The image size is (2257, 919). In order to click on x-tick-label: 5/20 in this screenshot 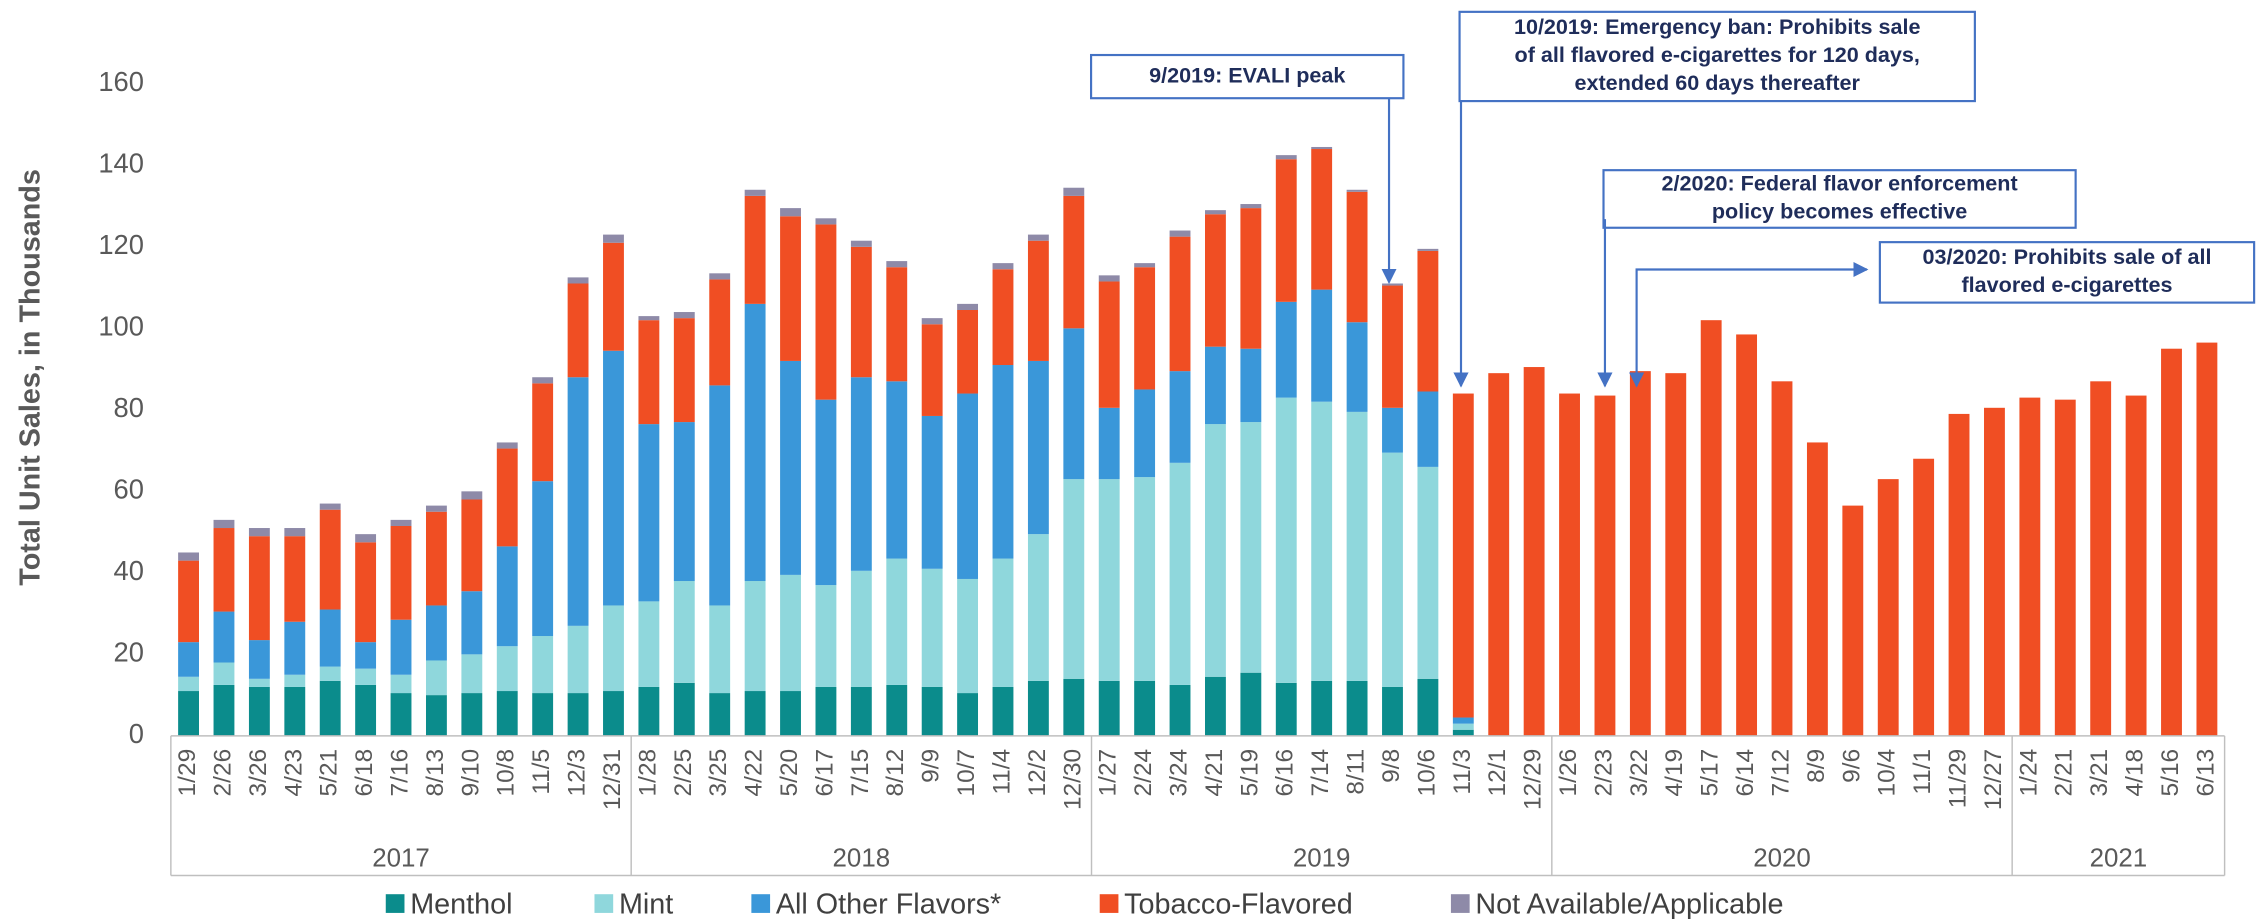, I will do `click(789, 773)`.